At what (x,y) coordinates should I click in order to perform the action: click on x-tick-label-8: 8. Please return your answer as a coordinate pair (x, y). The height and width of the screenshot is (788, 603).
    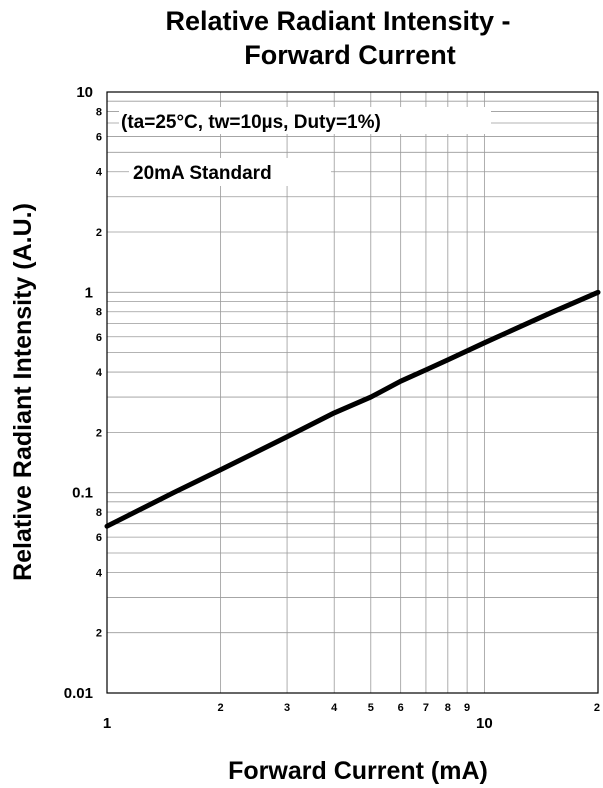
    Looking at the image, I should click on (448, 708).